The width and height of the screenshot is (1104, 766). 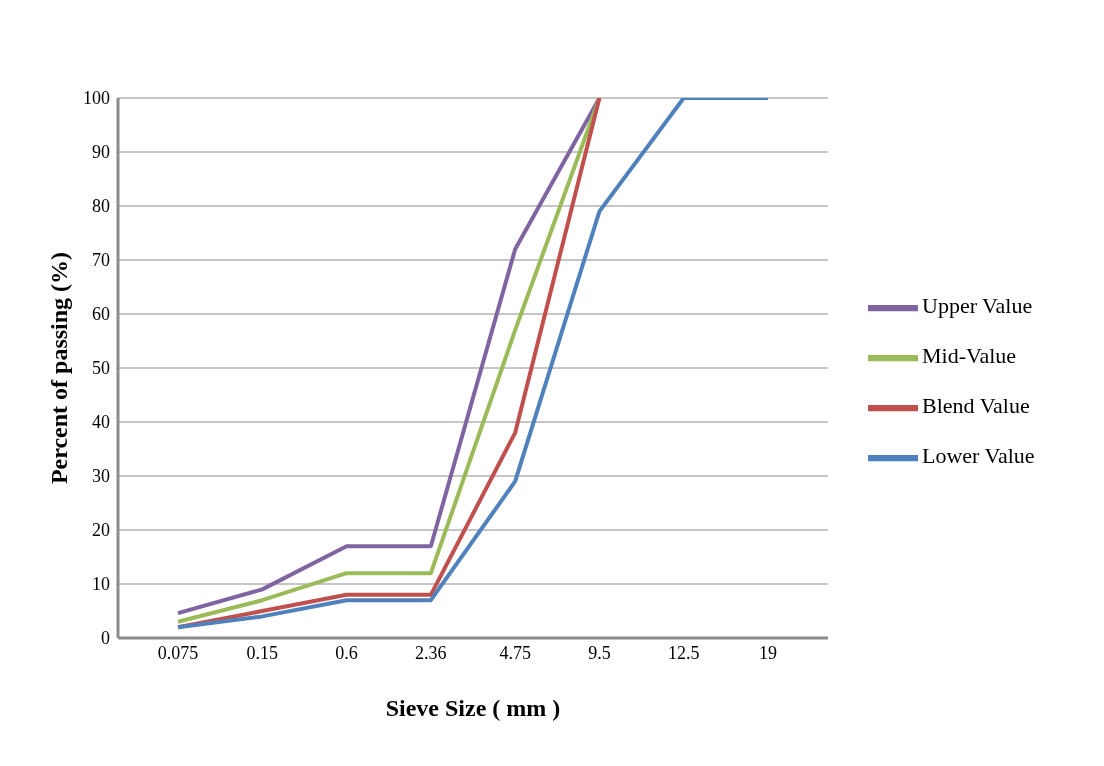 What do you see at coordinates (969, 356) in the screenshot?
I see `legend-label: Mid-Value` at bounding box center [969, 356].